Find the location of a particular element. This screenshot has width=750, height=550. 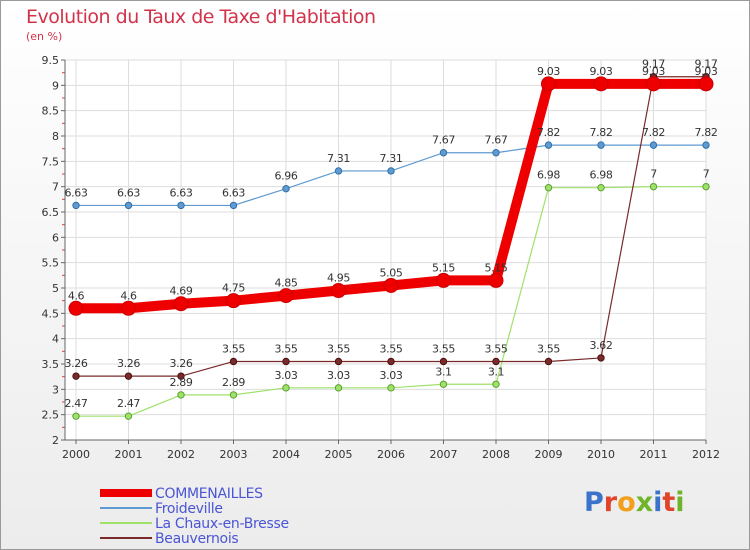

chart-subtitle: (en %) is located at coordinates (44, 36).